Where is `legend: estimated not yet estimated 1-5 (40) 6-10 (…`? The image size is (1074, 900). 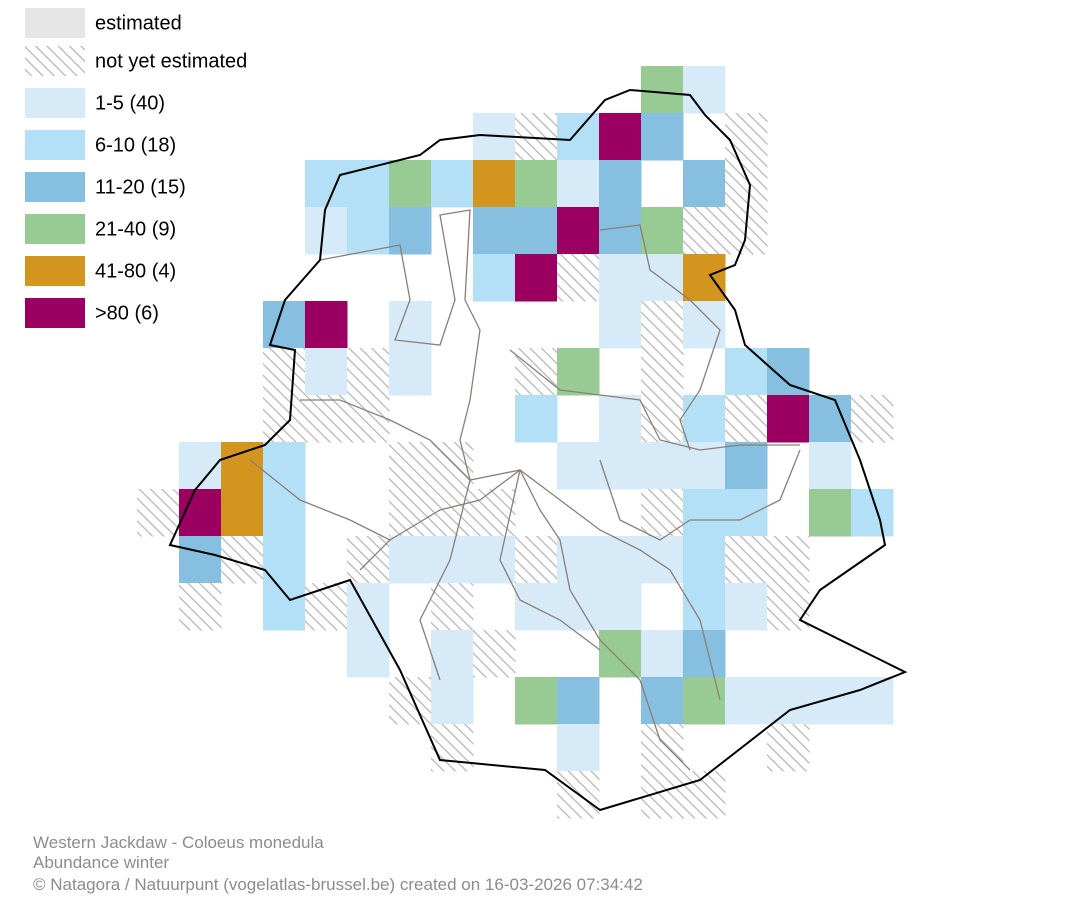
legend: estimated not yet estimated 1-5 (40) 6-10 (… is located at coordinates (136, 168).